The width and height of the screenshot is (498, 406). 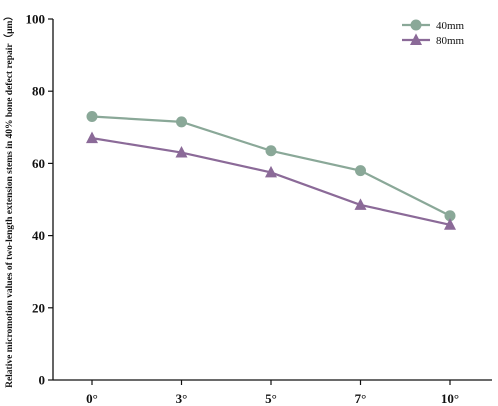 I want to click on x-tick-label: 7°, so click(x=361, y=398).